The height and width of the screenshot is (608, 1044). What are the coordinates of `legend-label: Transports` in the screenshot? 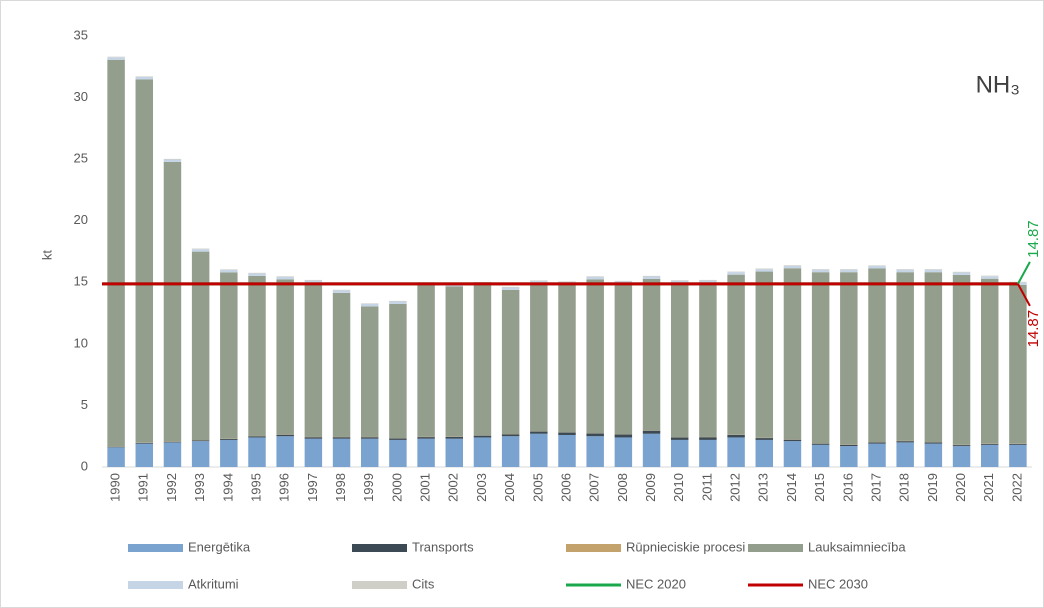 It's located at (443, 546).